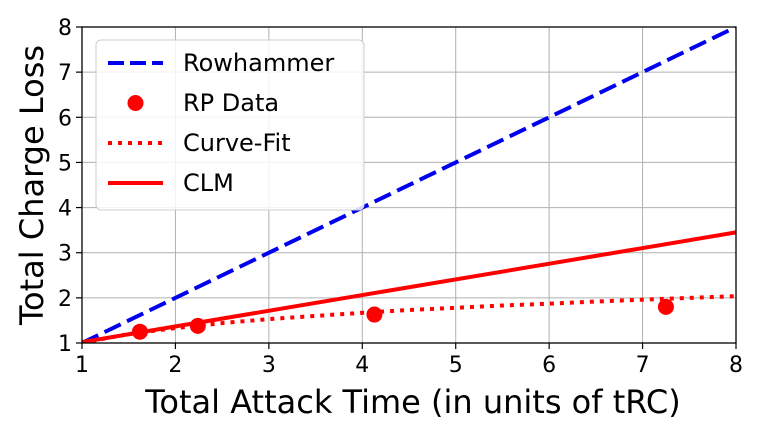 The width and height of the screenshot is (761, 435). What do you see at coordinates (456, 365) in the screenshot?
I see `x-tick-label: 5` at bounding box center [456, 365].